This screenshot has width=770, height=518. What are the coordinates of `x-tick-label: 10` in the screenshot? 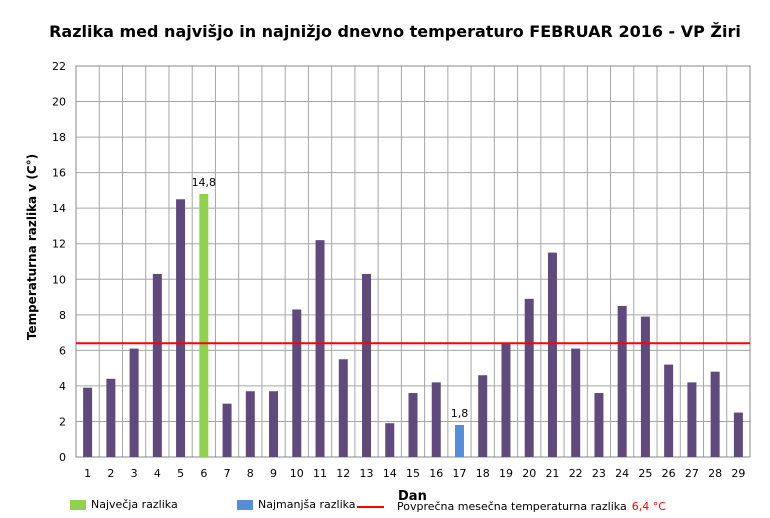 It's located at (297, 473).